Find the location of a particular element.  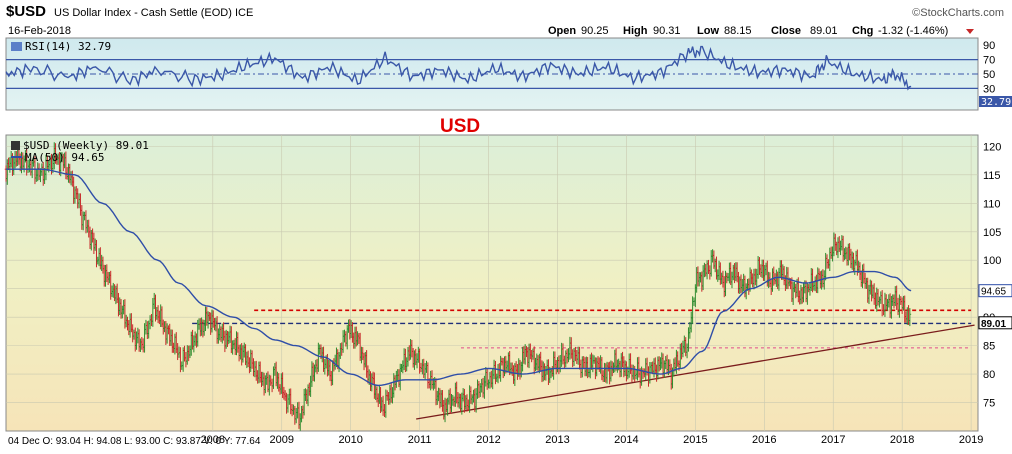

price-y-axis: 1201151101051009590858075 is located at coordinates (992, 275).